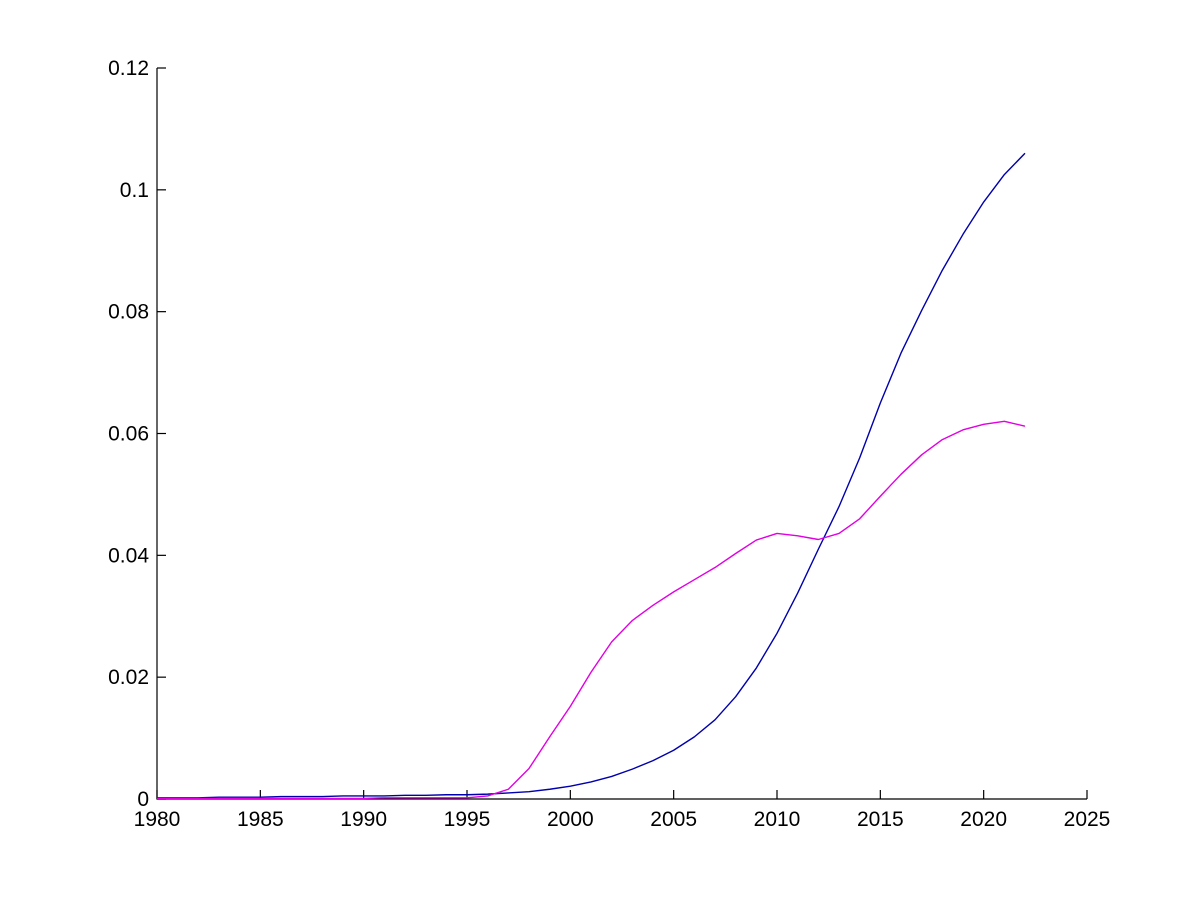  Describe the element at coordinates (673, 819) in the screenshot. I see `x-tick-label: 2005` at that location.